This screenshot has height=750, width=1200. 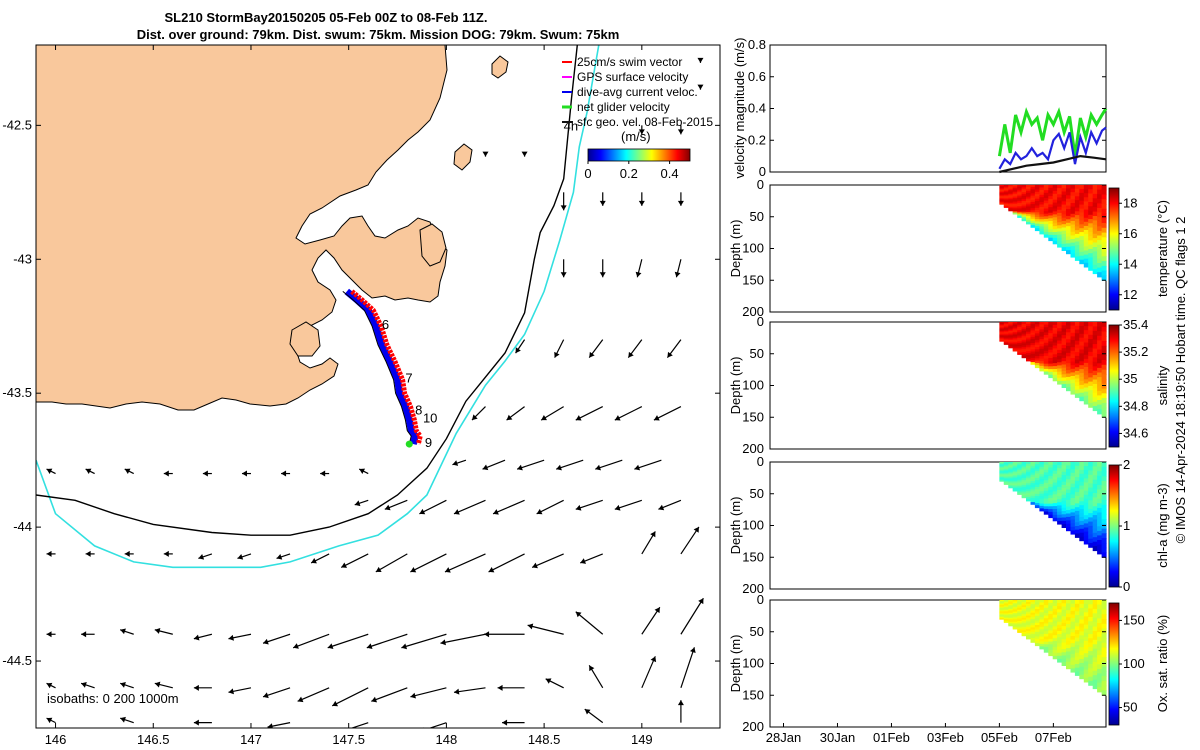 What do you see at coordinates (500, 67) in the screenshot?
I see `land-island-north` at bounding box center [500, 67].